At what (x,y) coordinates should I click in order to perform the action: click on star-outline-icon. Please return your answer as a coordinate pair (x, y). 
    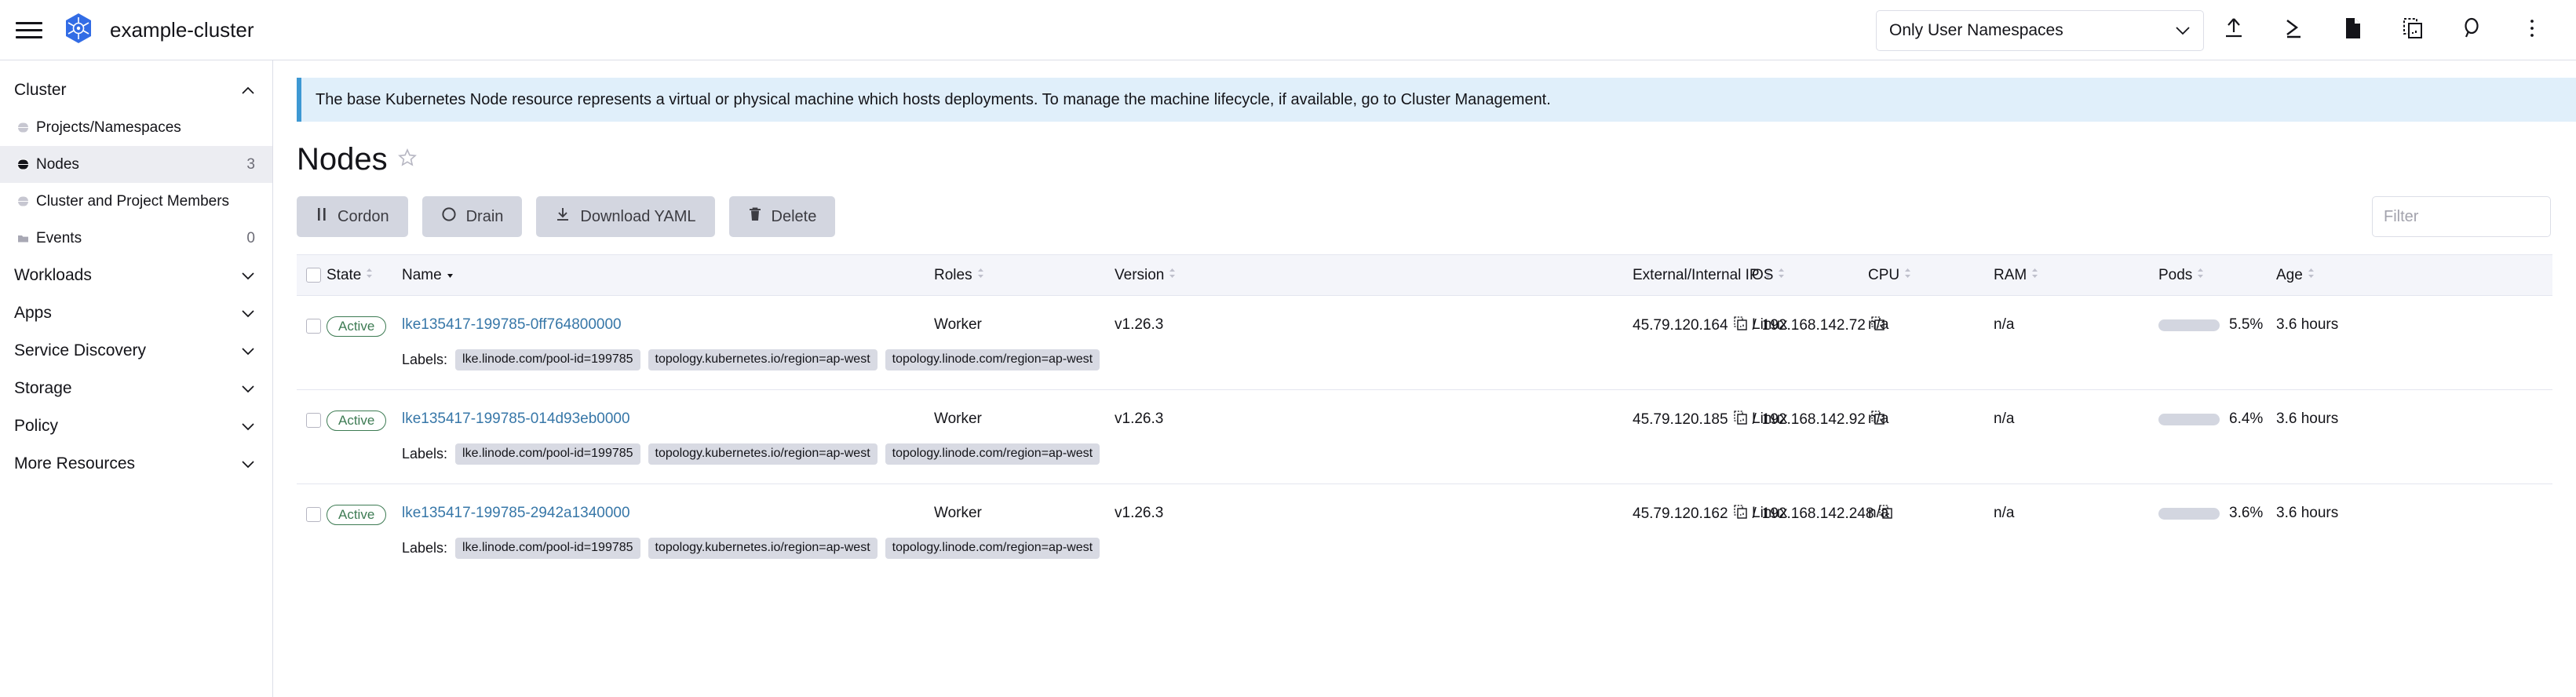
    Looking at the image, I should click on (407, 160).